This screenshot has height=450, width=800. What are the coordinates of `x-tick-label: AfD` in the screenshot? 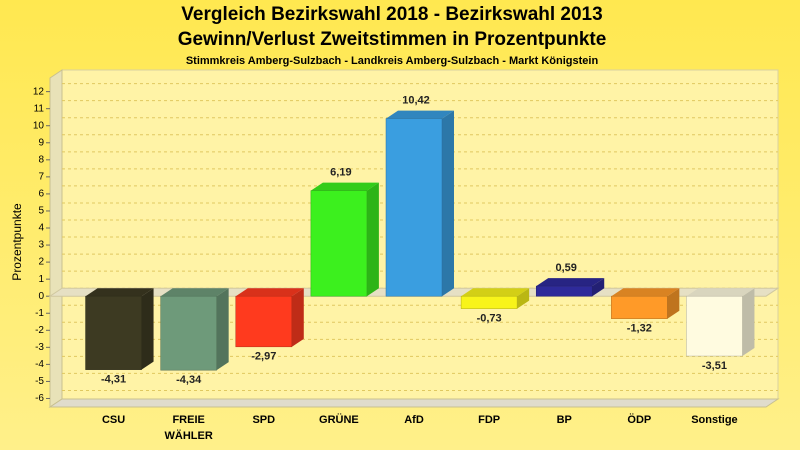 It's located at (414, 420).